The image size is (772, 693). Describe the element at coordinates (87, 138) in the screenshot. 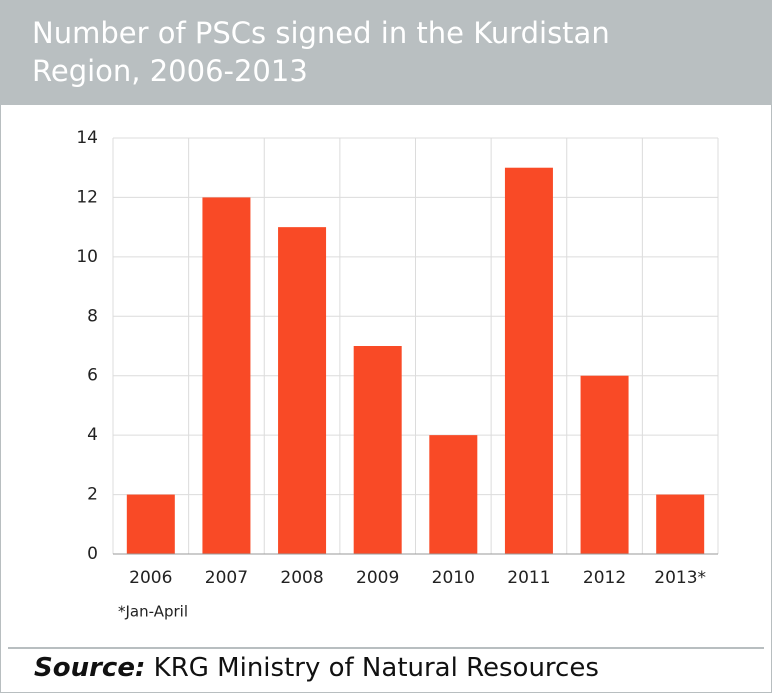

I see `y-tick-label: 14` at that location.